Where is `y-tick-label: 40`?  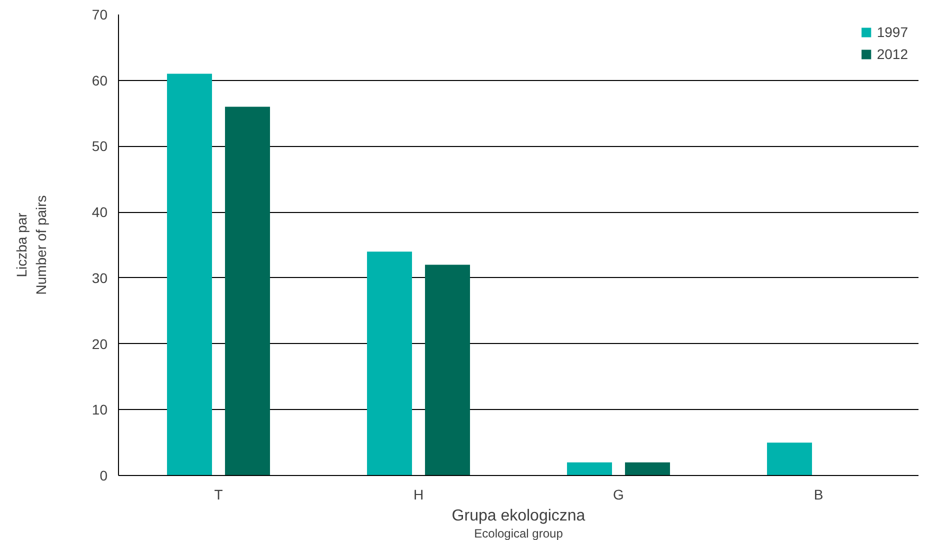 y-tick-label: 40 is located at coordinates (100, 212).